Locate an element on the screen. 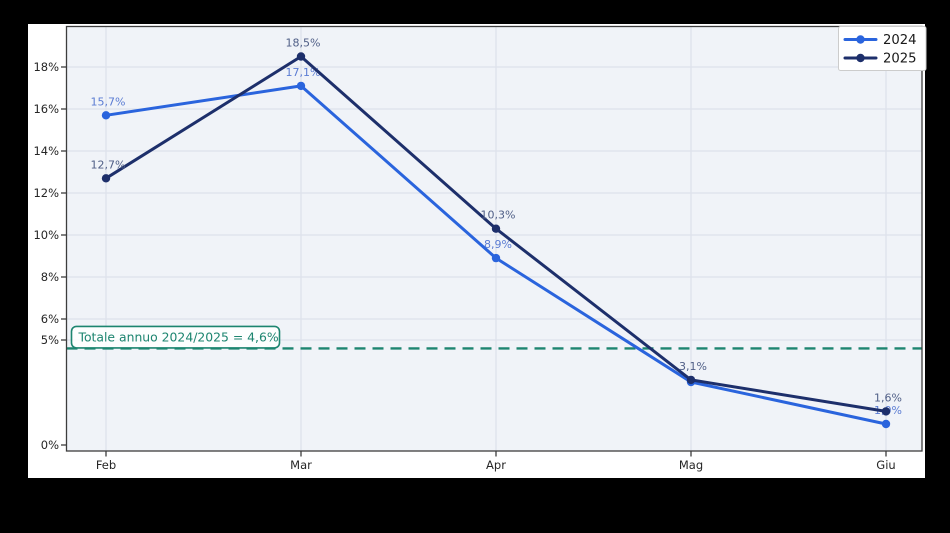  legend-marker-2024 is located at coordinates (860, 39).